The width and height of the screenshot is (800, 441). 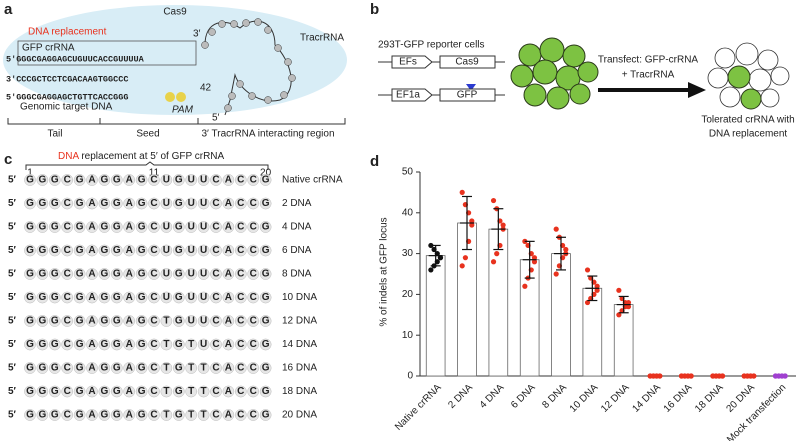 I want to click on promoter-label: EFs, so click(x=408, y=62).